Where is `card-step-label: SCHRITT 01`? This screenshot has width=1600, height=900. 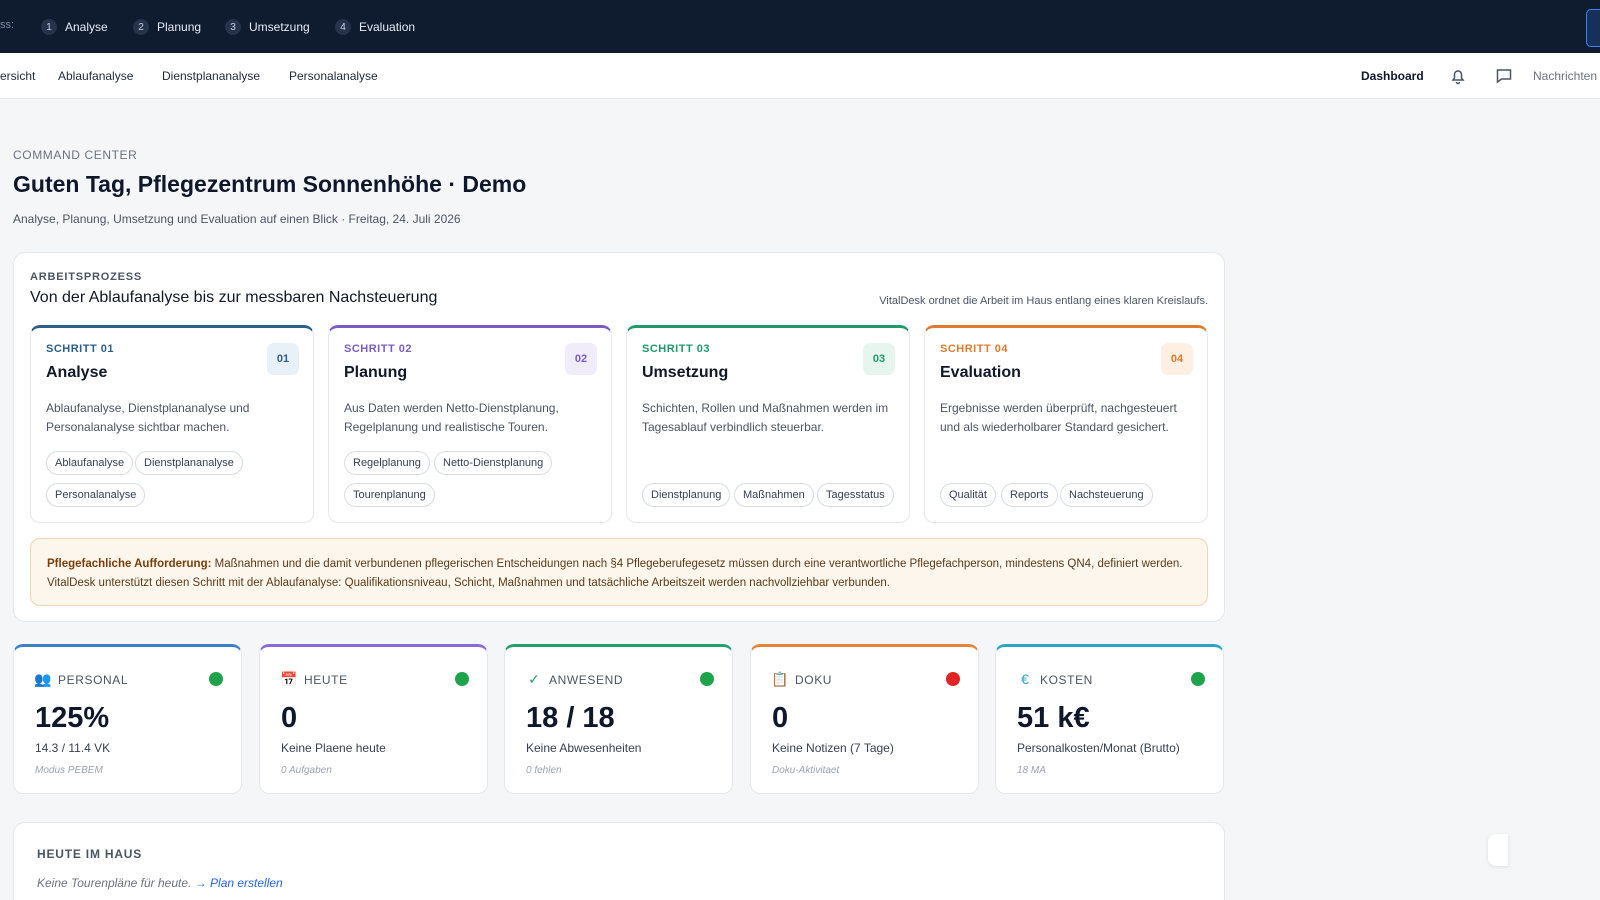
card-step-label: SCHRITT 01 is located at coordinates (80, 349).